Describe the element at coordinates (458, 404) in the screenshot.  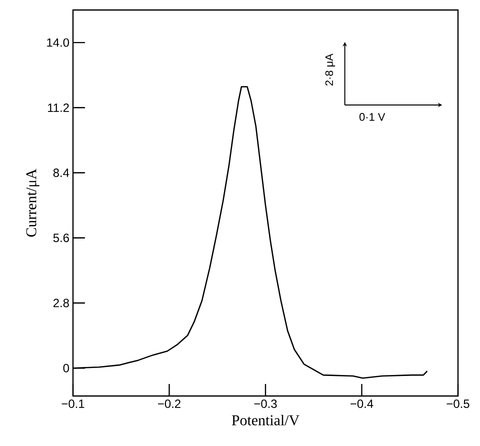
I see `x-tick-label: −0.5` at that location.